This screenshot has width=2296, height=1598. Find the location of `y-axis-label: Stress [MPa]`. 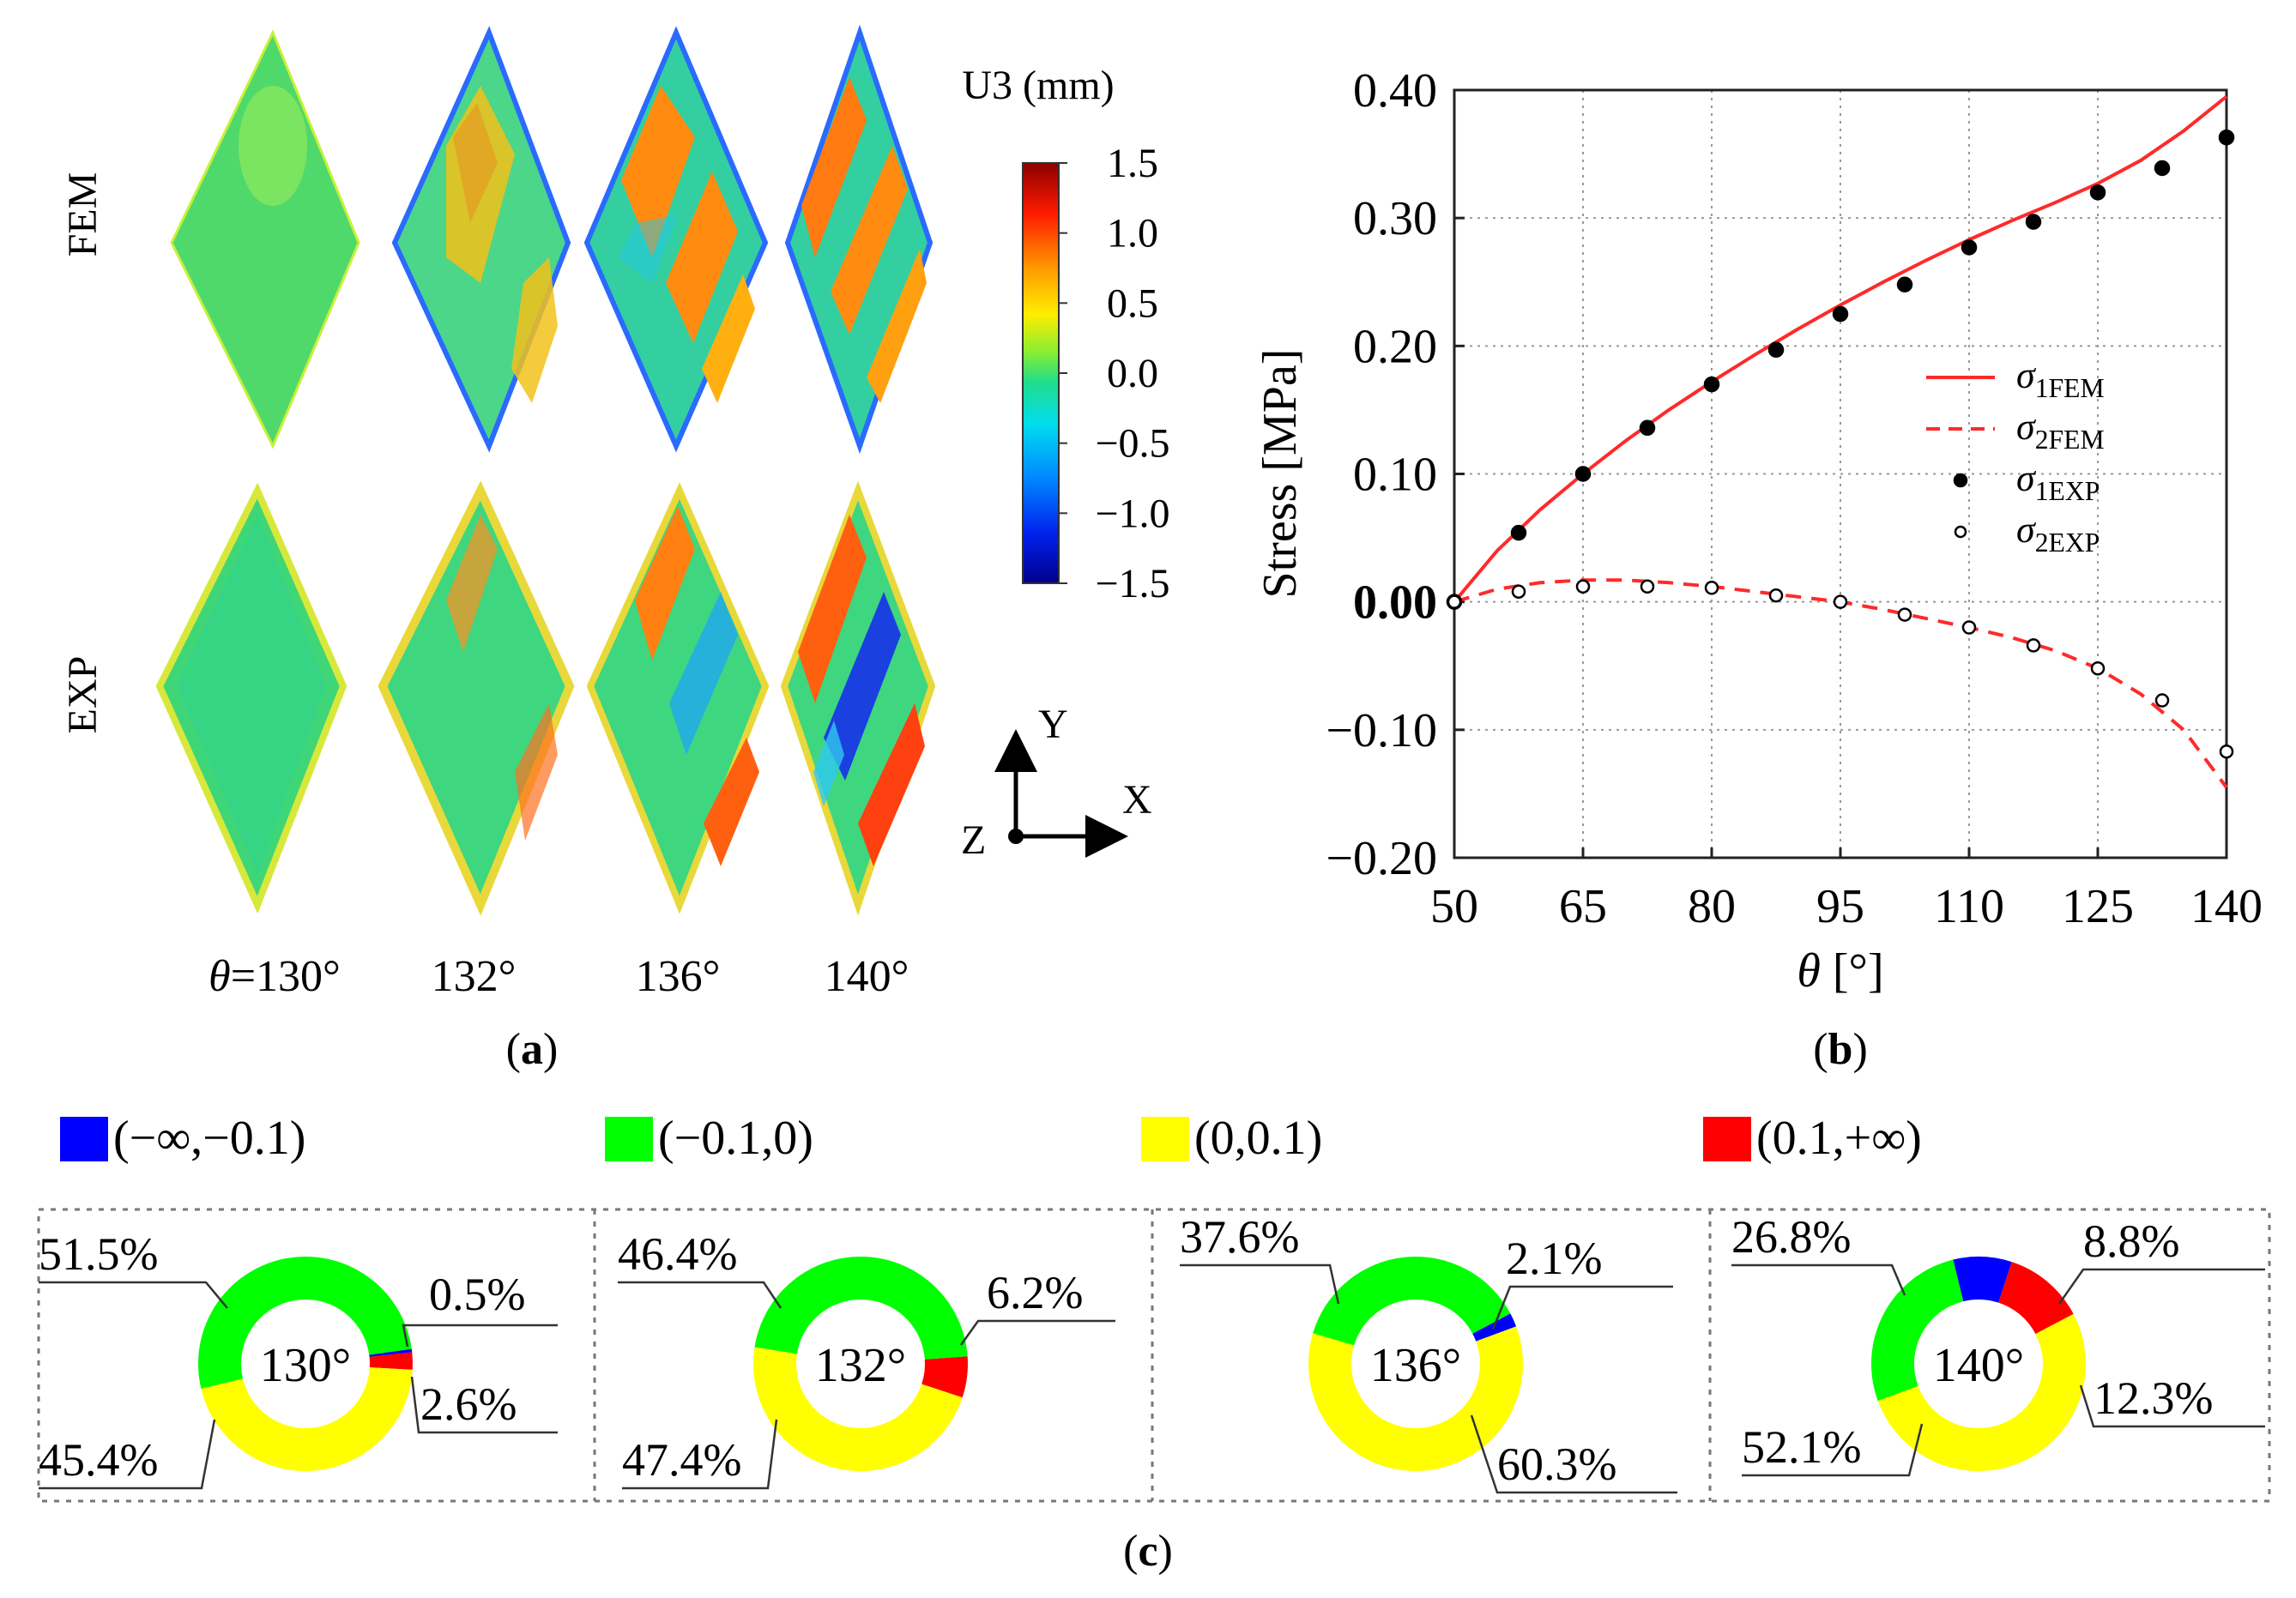

y-axis-label: Stress [MPa] is located at coordinates (1281, 474).